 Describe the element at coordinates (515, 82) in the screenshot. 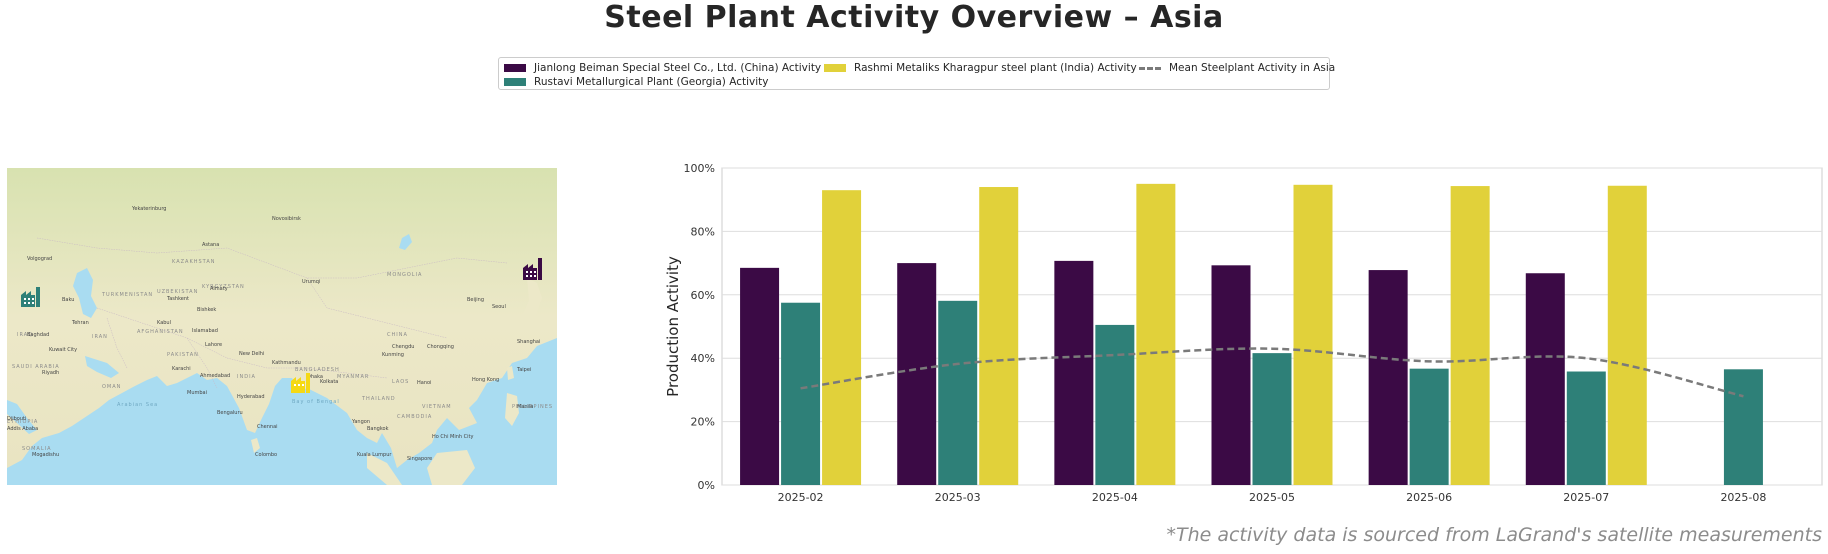

I see `legend-swatch-georgia` at that location.